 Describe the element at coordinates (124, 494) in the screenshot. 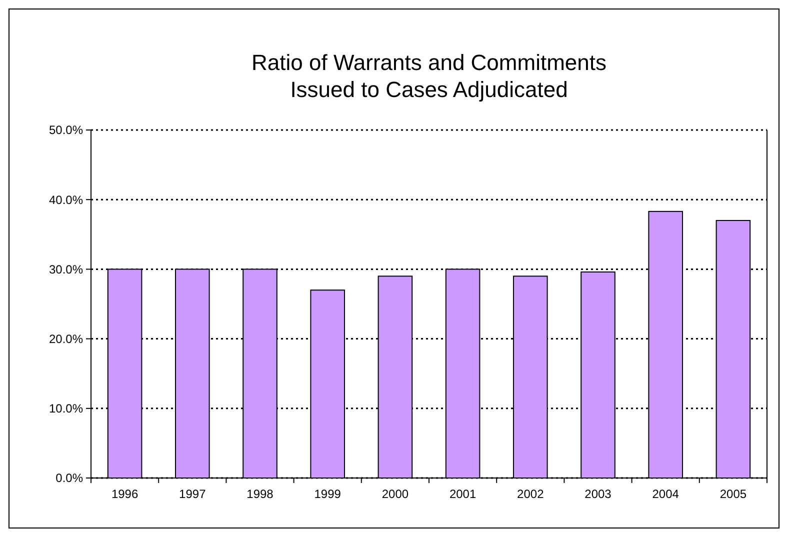

I see `x-tick-label: 1996` at that location.